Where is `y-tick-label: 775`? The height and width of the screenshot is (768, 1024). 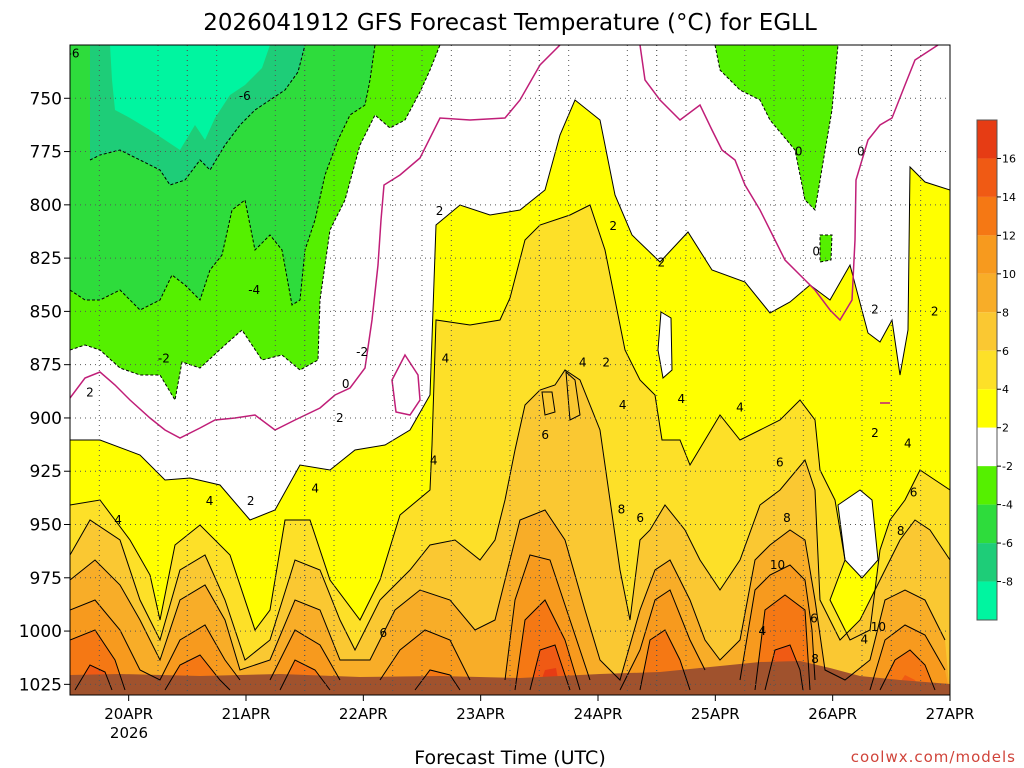
y-tick-label: 775 is located at coordinates (46, 153).